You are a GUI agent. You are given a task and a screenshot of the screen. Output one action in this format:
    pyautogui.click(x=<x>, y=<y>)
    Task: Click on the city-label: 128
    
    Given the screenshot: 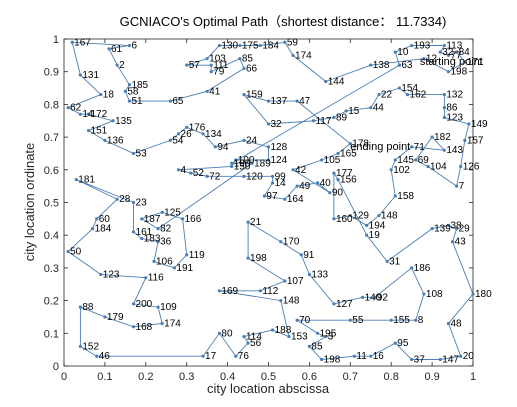 What is the action you would take?
    pyautogui.click(x=279, y=147)
    